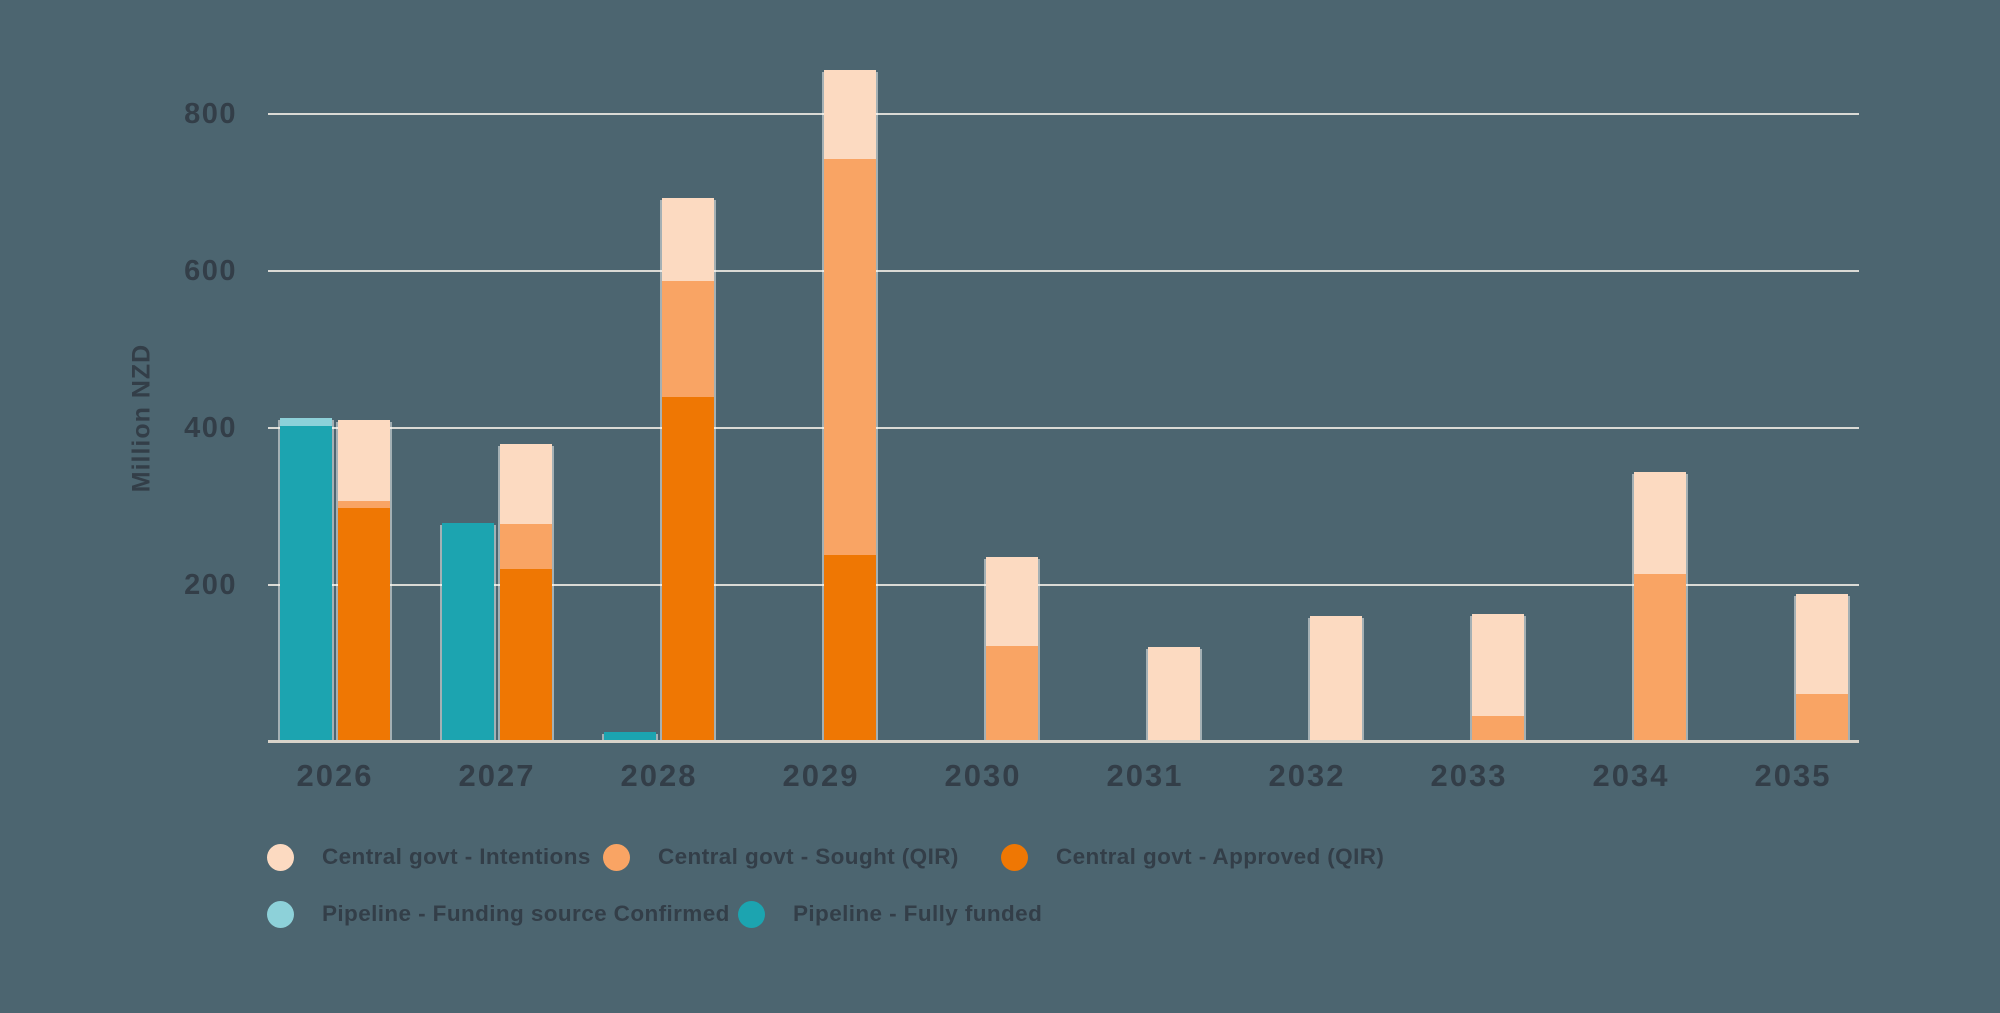 The image size is (2000, 1013). I want to click on legend-item-central-govt-sought-qir-: Central govt - Sought (QIR), so click(781, 857).